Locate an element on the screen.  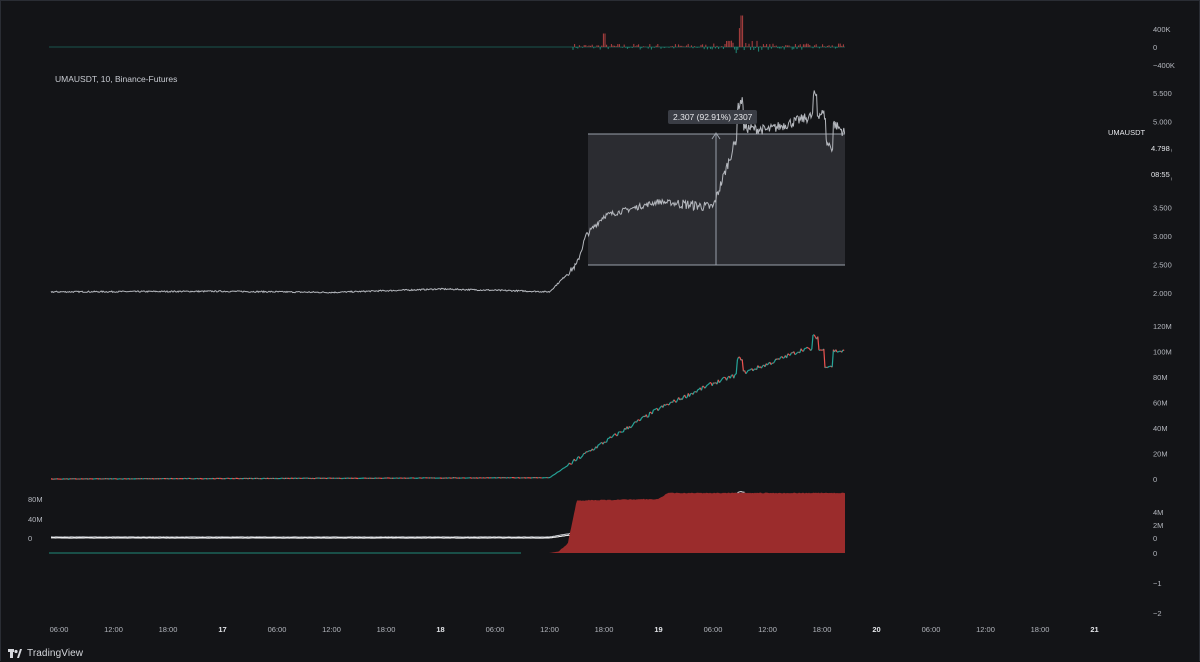
price-tick-label: 5.500 is located at coordinates (1162, 93).